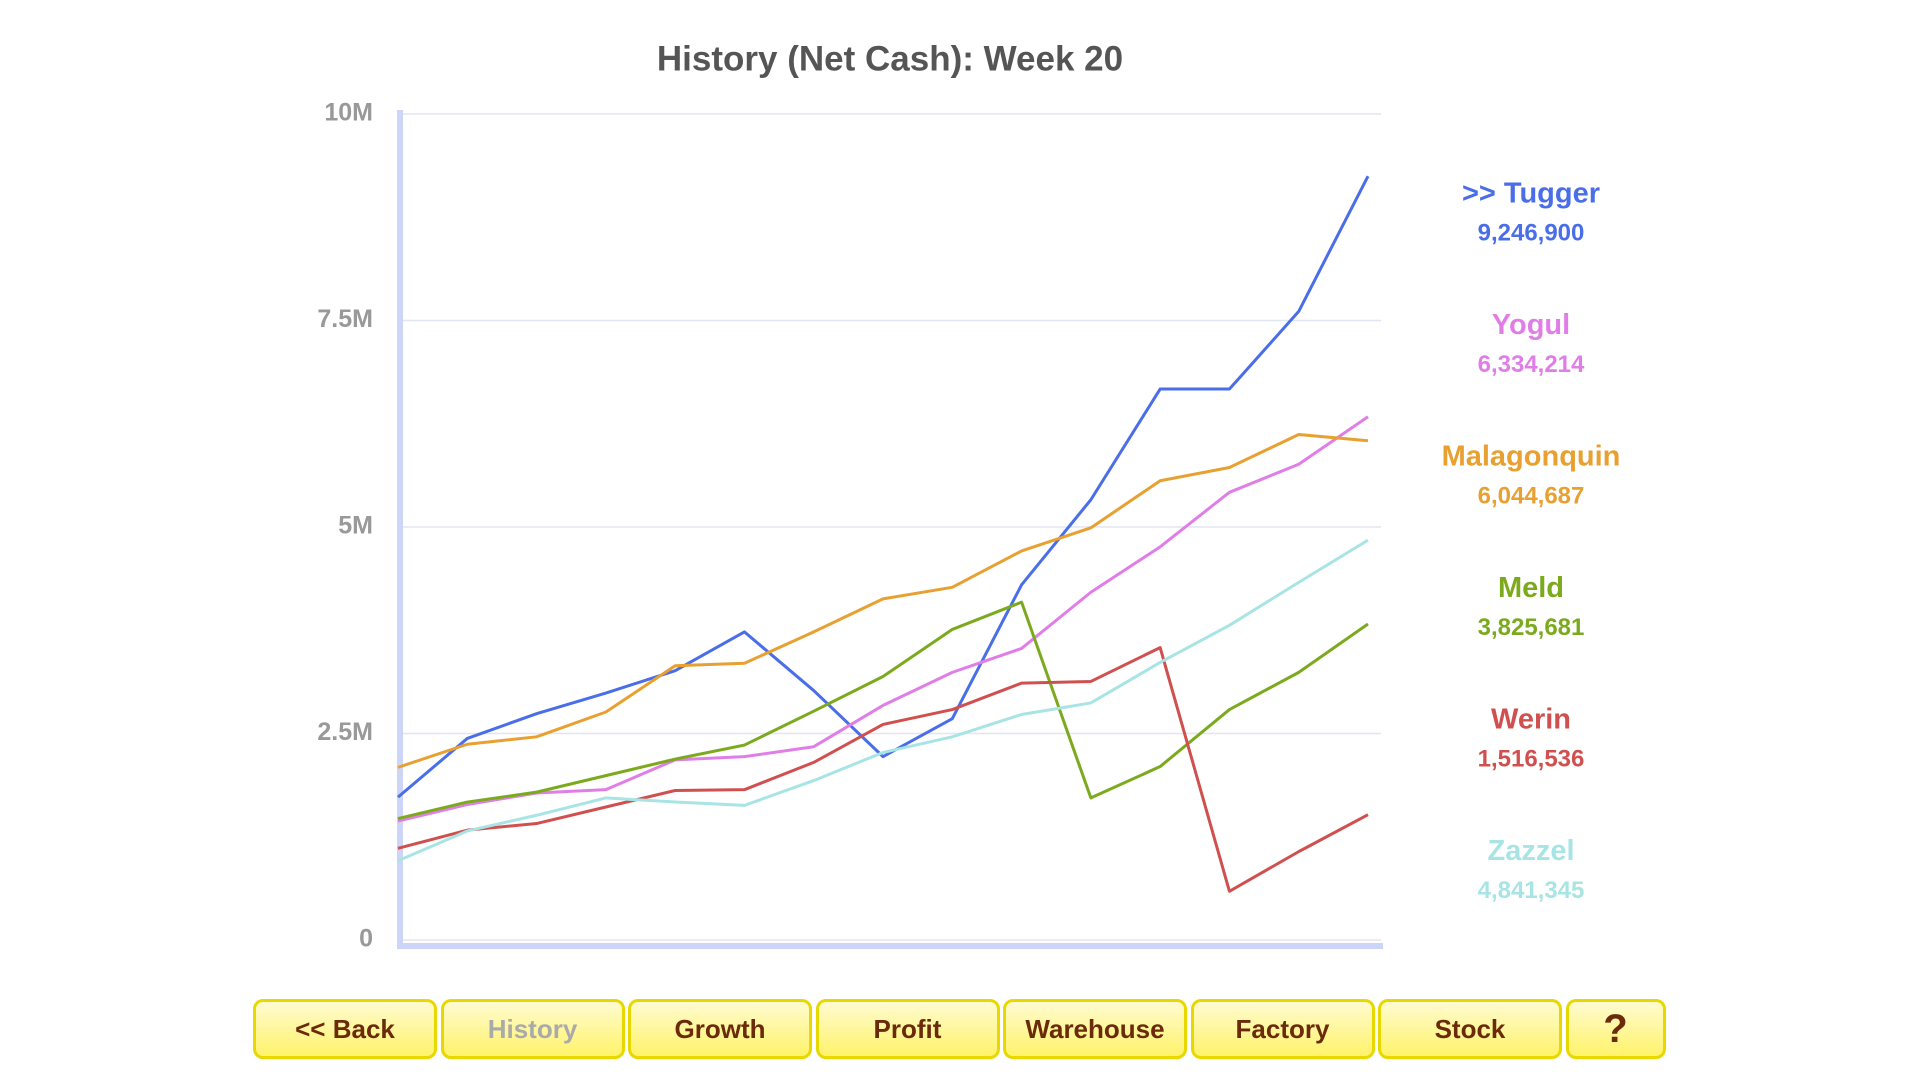 Image resolution: width=1920 pixels, height=1080 pixels. What do you see at coordinates (907, 1029) in the screenshot?
I see `nav-button: Profit` at bounding box center [907, 1029].